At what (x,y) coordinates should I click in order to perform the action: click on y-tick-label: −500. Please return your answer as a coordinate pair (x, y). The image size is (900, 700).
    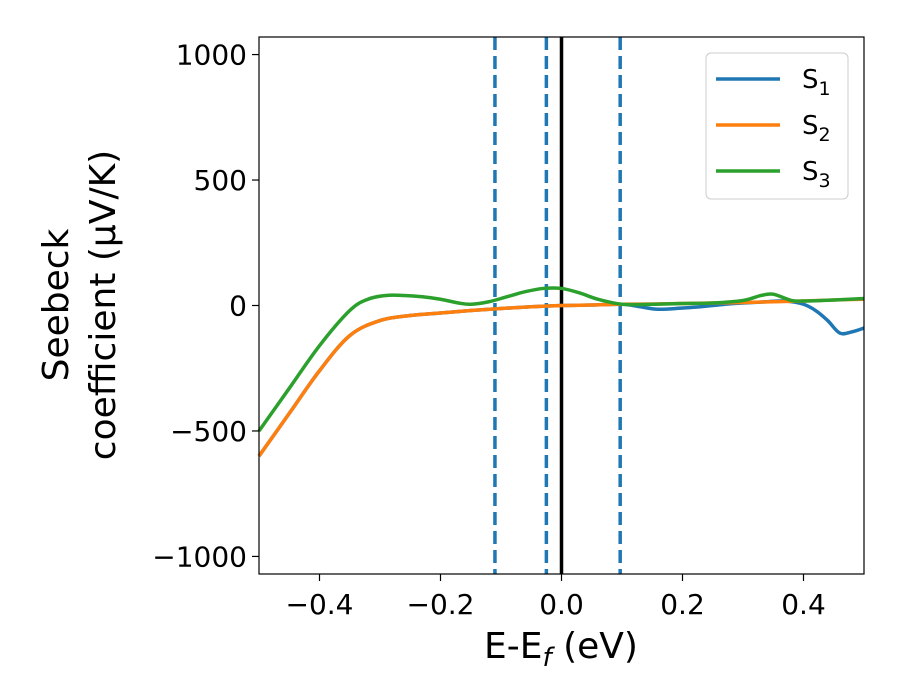
    Looking at the image, I should click on (208, 431).